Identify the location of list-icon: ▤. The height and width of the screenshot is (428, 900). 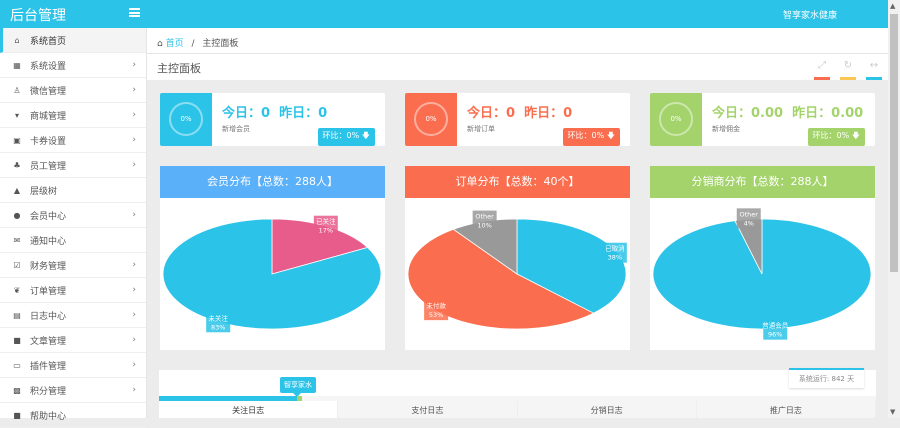
(17, 315).